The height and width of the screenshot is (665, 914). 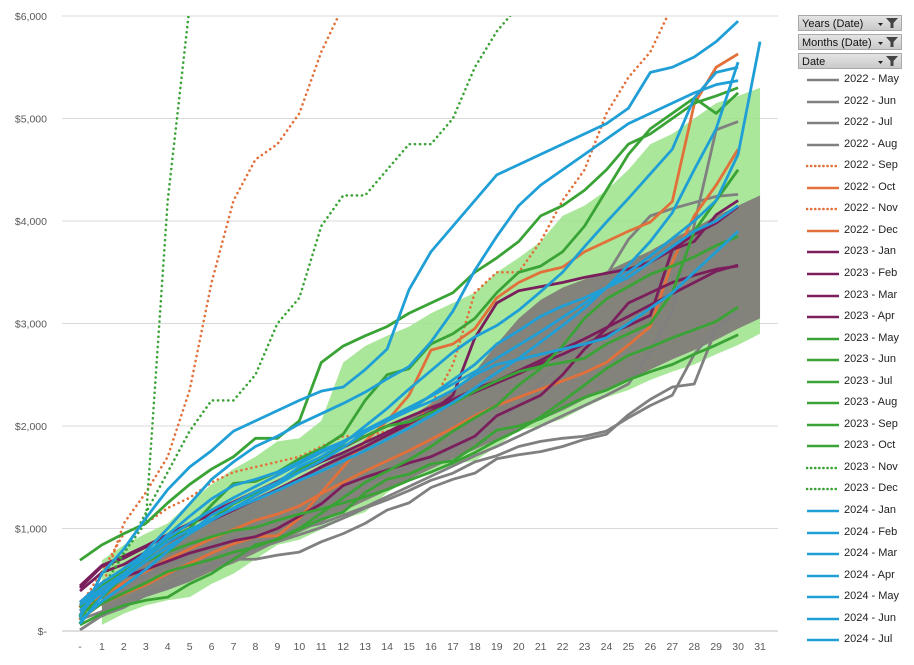 What do you see at coordinates (872, 596) in the screenshot?
I see `legend-label: 2024 - May` at bounding box center [872, 596].